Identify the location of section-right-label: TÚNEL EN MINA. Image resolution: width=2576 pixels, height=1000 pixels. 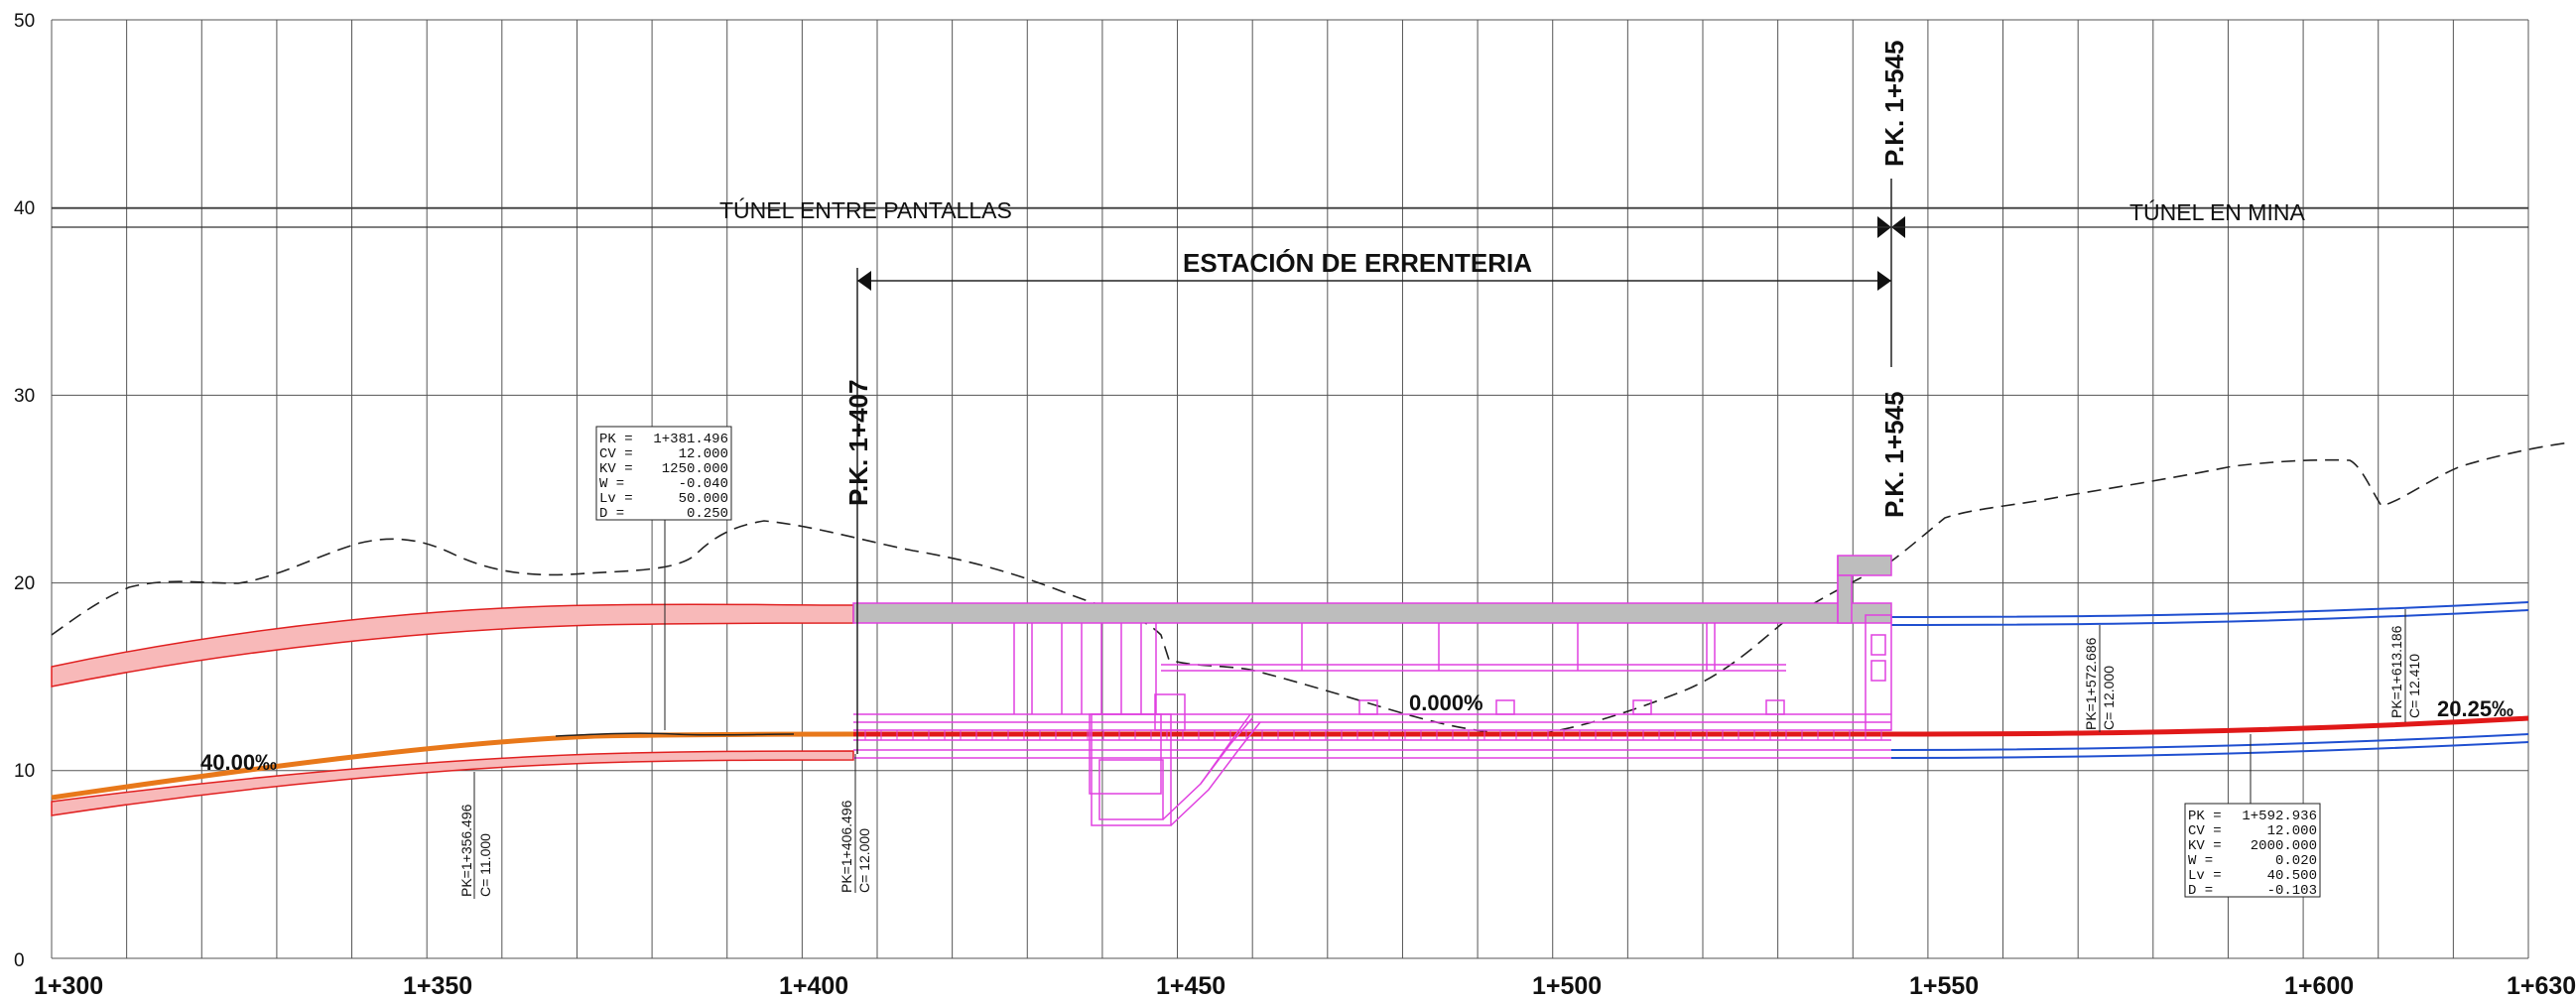
(2217, 212).